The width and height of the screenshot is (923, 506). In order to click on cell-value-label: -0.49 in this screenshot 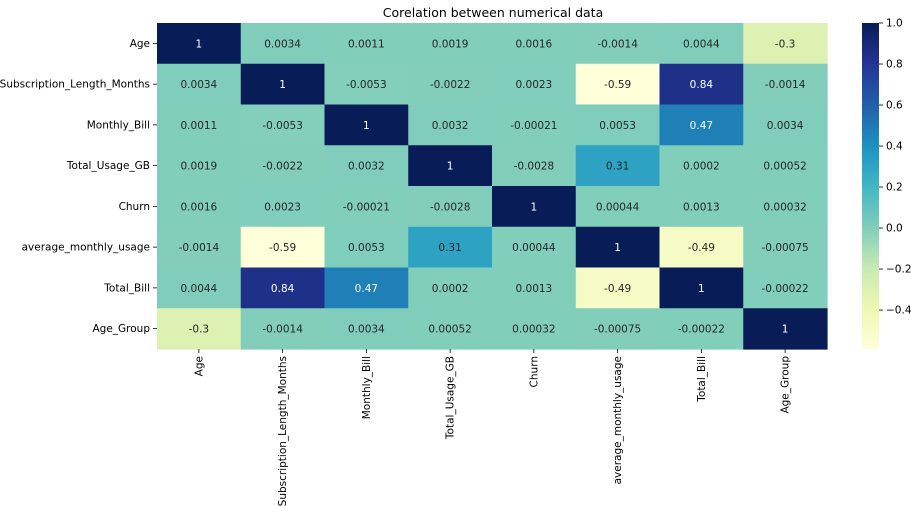, I will do `click(701, 248)`.